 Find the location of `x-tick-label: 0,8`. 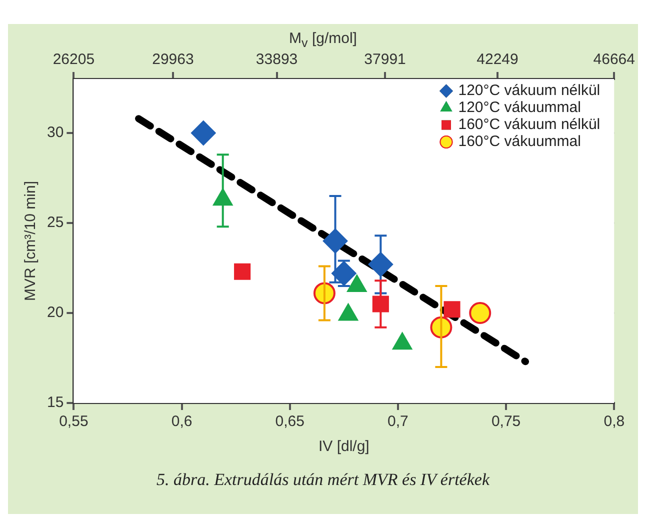

x-tick-label: 0,8 is located at coordinates (614, 421).